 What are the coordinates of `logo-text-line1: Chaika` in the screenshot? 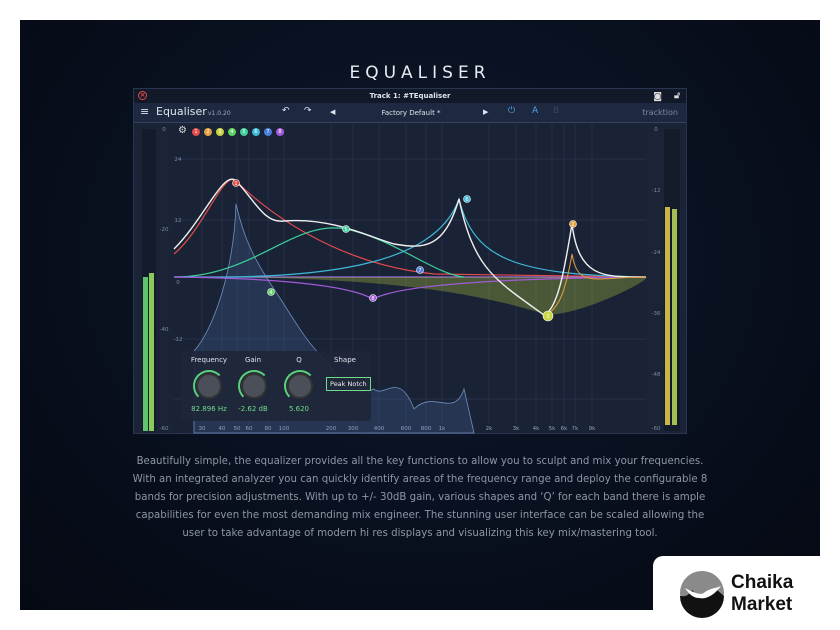 It's located at (762, 582).